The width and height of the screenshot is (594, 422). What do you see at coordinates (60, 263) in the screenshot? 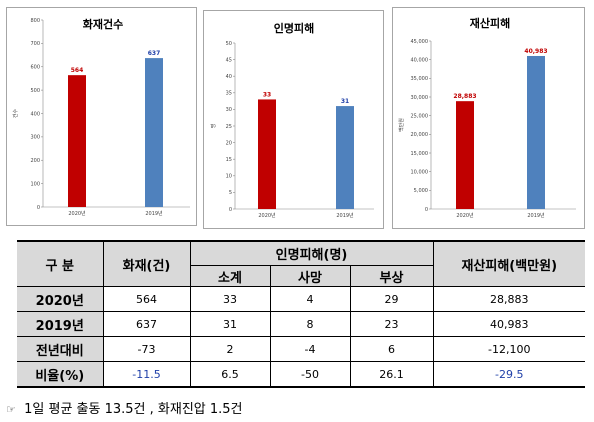
I see `header-category: 구 분` at bounding box center [60, 263].